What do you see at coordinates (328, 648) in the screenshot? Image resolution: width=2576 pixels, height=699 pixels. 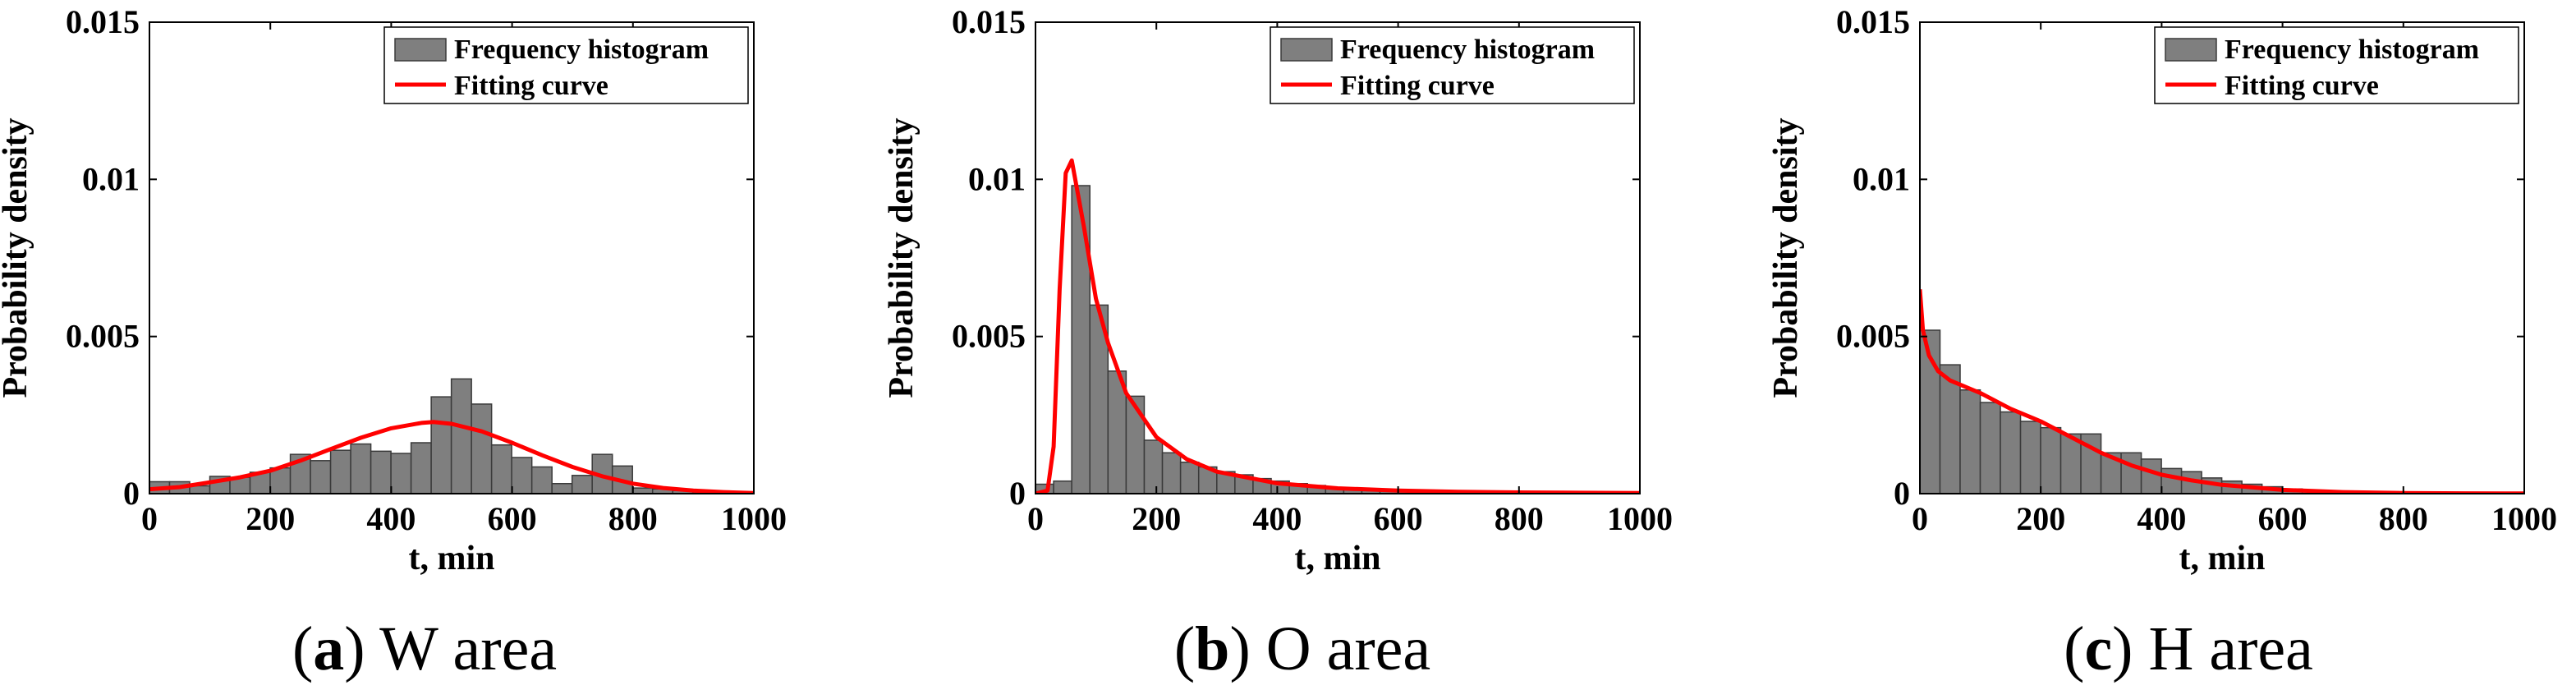 I see `caption-letter: a` at bounding box center [328, 648].